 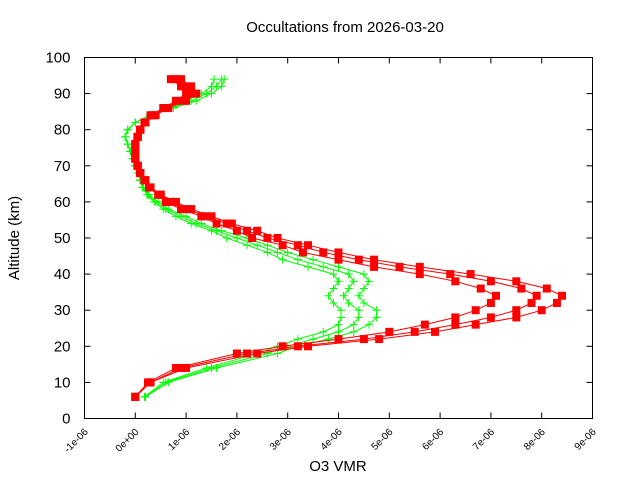 I want to click on y-tick-label: 100, so click(x=57, y=58).